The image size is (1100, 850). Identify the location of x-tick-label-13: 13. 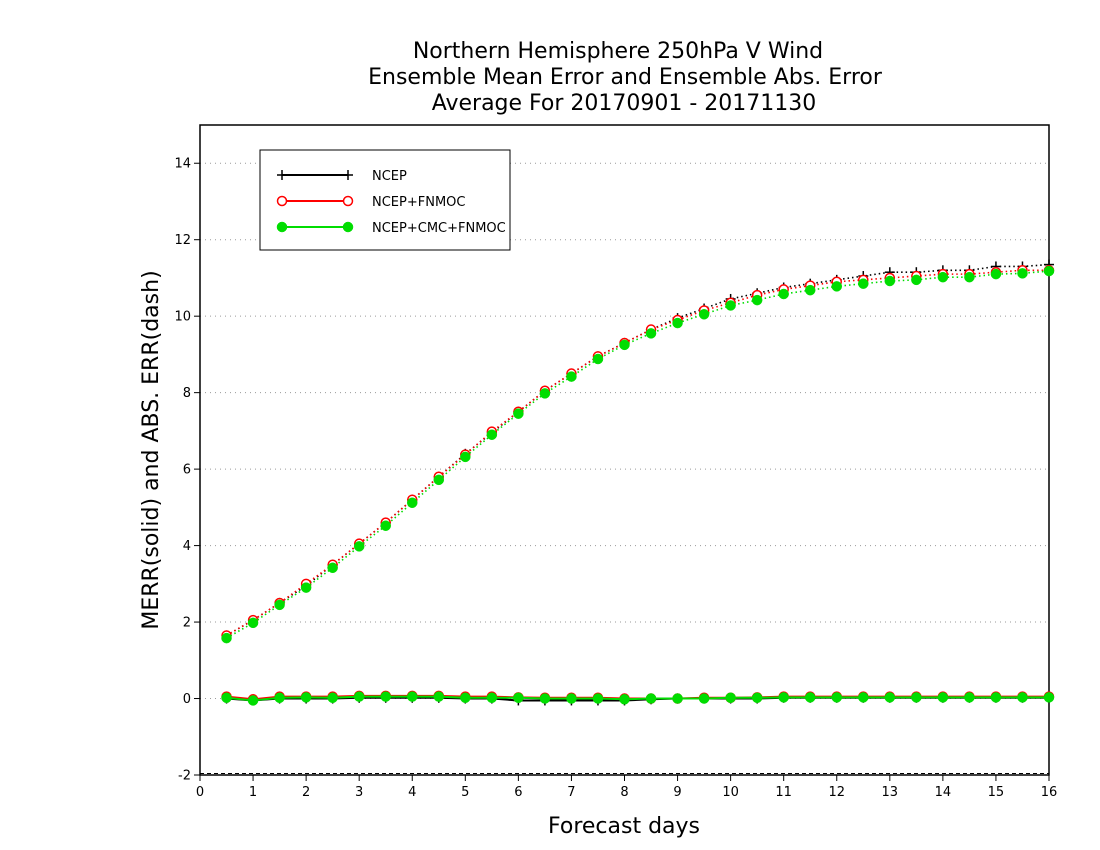
(890, 792).